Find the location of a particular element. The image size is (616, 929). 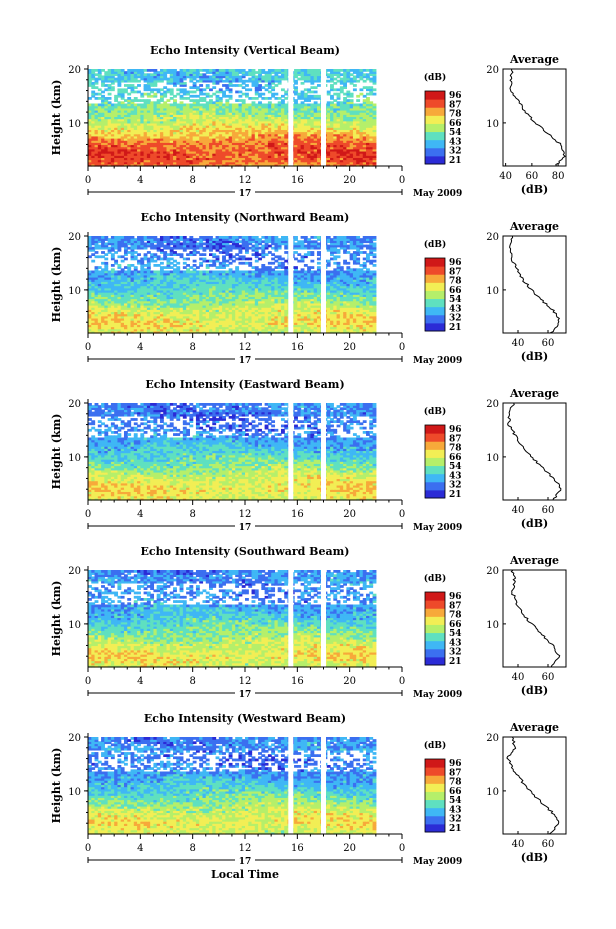

y-tick-label: 10 is located at coordinates (74, 124).